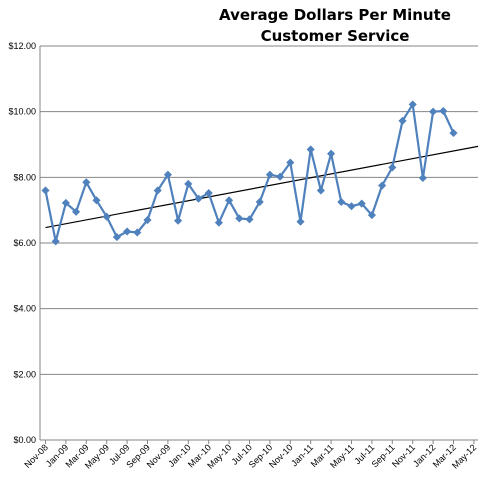 This screenshot has width=480, height=481. What do you see at coordinates (36, 456) in the screenshot?
I see `x-tick-label: Nov-08` at bounding box center [36, 456].